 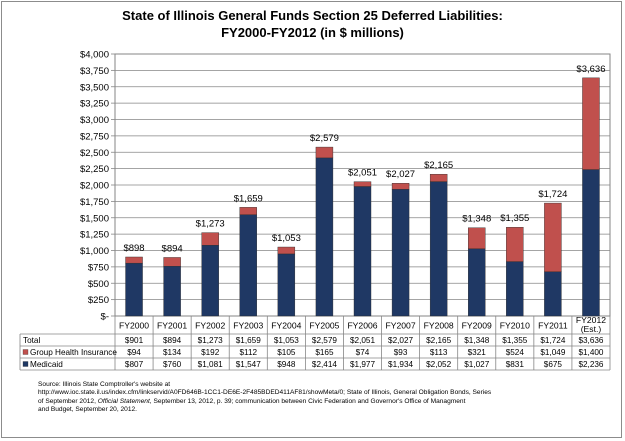 I want to click on table-cell: $1,053, so click(x=286, y=340).